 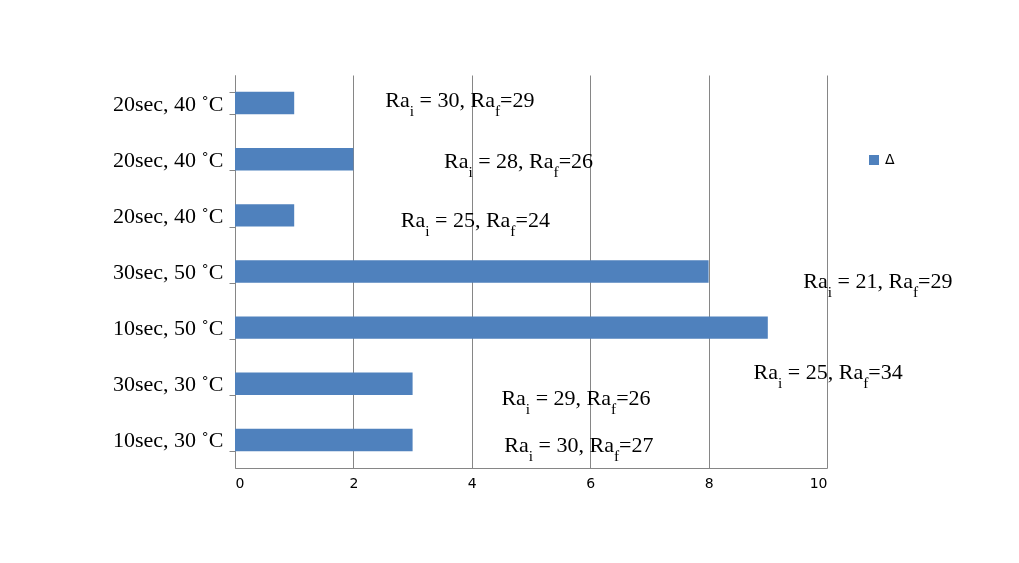 What do you see at coordinates (576, 401) in the screenshot?
I see `annotation: Ra$_{i}$ = 29, Ra$_{f}$=26` at bounding box center [576, 401].